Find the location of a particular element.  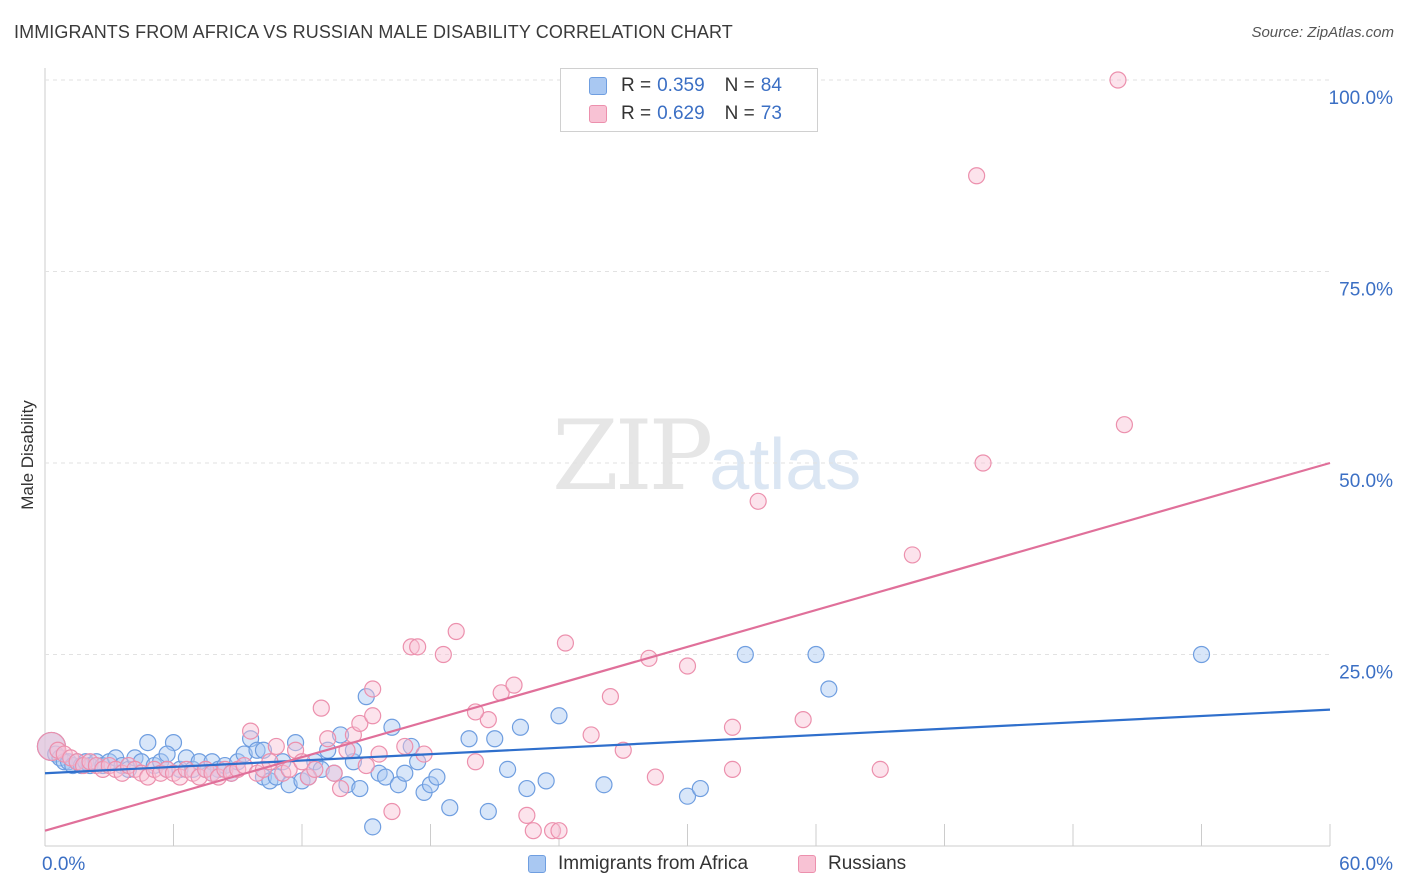

legend-item-russians: Russians is located at coordinates (852, 864).